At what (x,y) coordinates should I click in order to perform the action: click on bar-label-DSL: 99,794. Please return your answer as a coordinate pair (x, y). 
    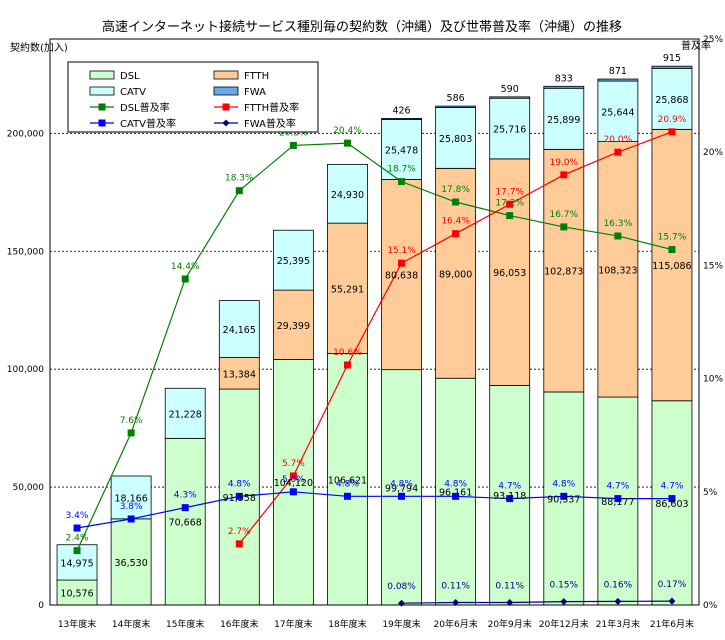
    Looking at the image, I should click on (401, 488).